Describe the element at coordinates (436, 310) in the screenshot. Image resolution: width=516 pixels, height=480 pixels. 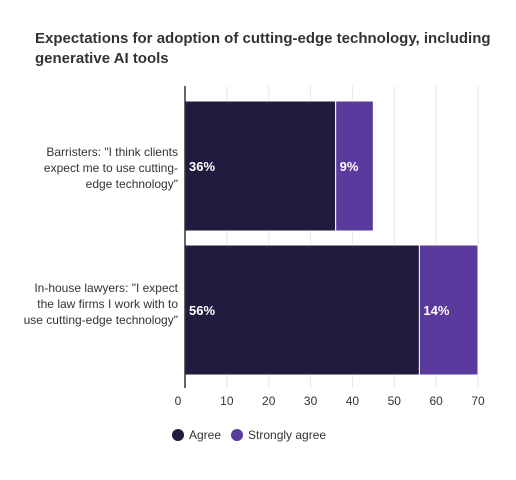
I see `bar-data-label: 14%` at that location.